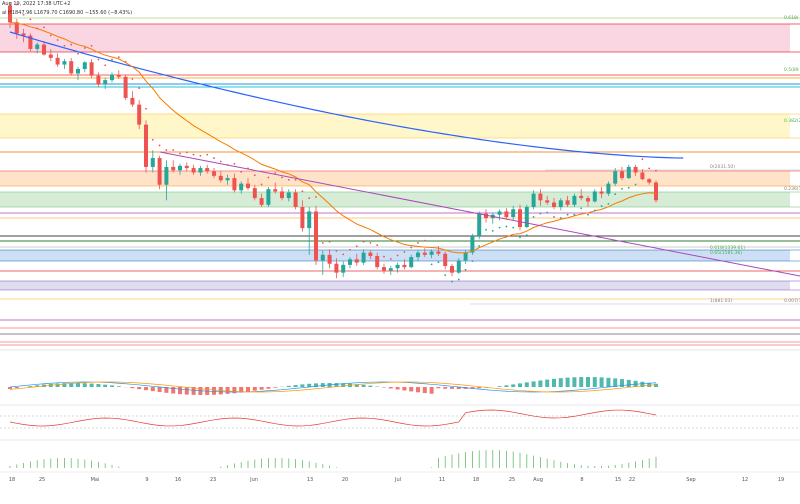  Describe the element at coordinates (12, 480) in the screenshot. I see `x-tick-label: 18` at that location.